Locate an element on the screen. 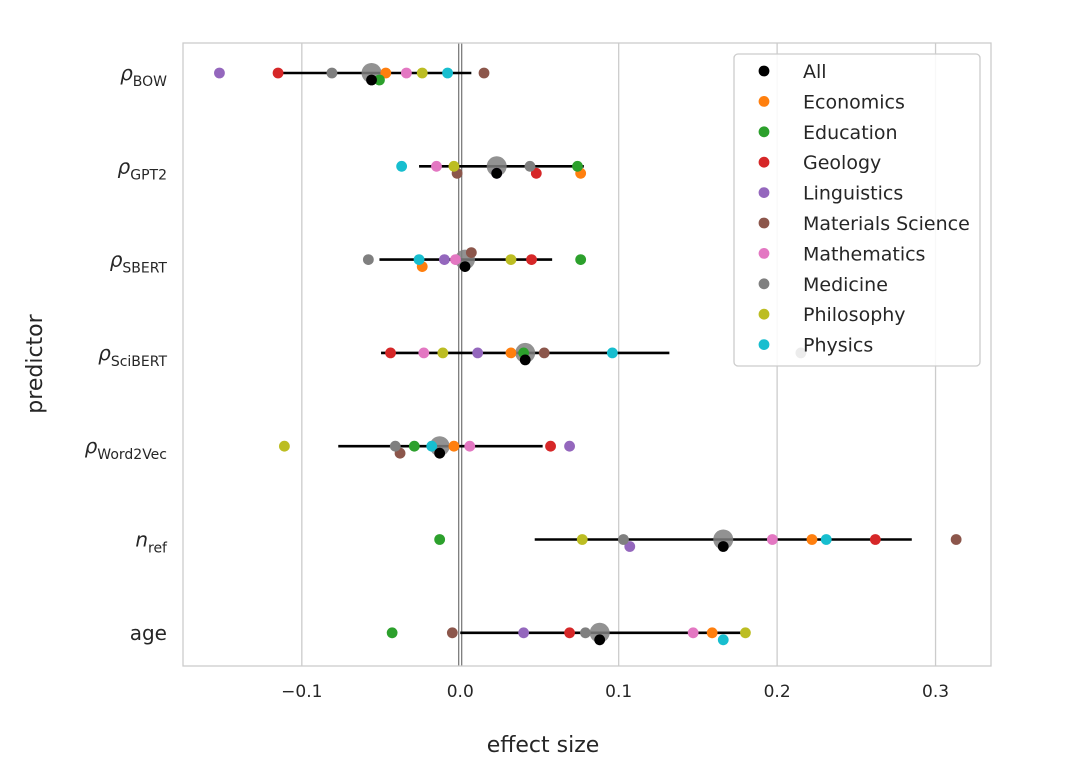 This screenshot has height=770, width=1069. legend-marker-all is located at coordinates (764, 71).